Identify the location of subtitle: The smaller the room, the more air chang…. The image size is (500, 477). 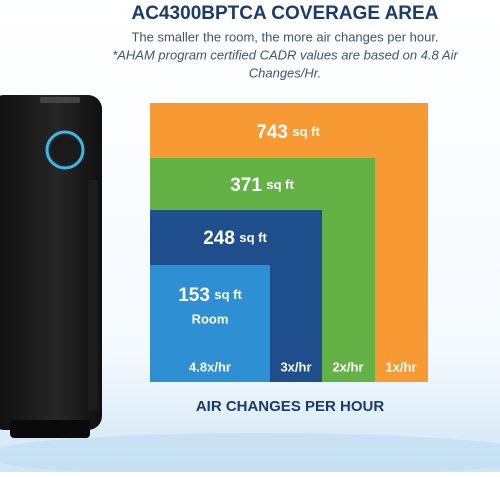
(284, 36).